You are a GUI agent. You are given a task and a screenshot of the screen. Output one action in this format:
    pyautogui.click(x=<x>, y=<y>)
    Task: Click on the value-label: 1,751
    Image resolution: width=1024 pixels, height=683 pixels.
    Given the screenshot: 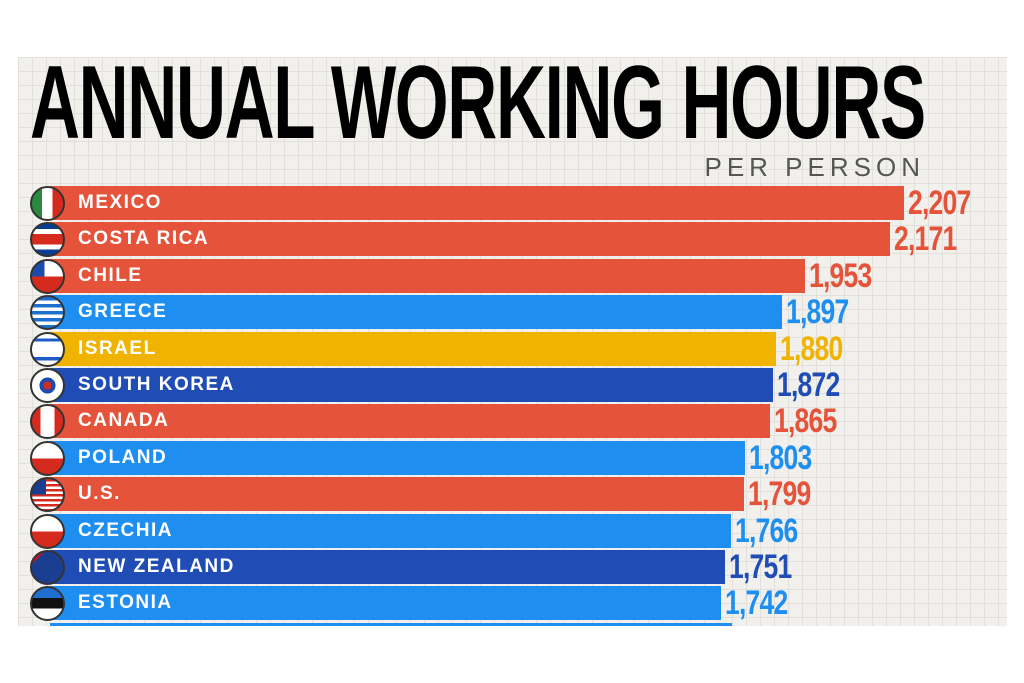 What is the action you would take?
    pyautogui.click(x=760, y=567)
    